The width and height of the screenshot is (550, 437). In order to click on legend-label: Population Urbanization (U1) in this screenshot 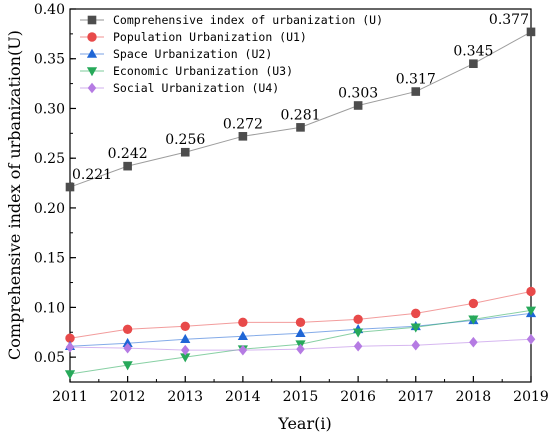, I will do `click(210, 37)`.